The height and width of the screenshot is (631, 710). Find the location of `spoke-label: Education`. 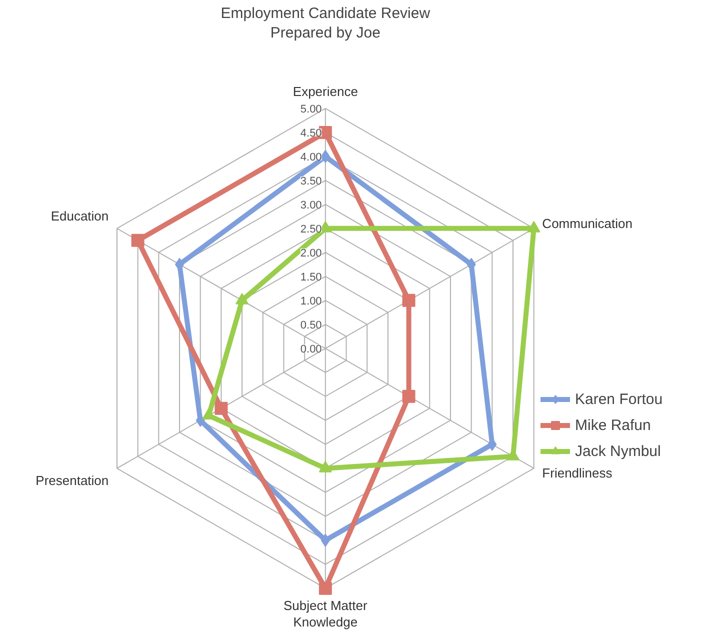

spoke-label: Education is located at coordinates (79, 216).